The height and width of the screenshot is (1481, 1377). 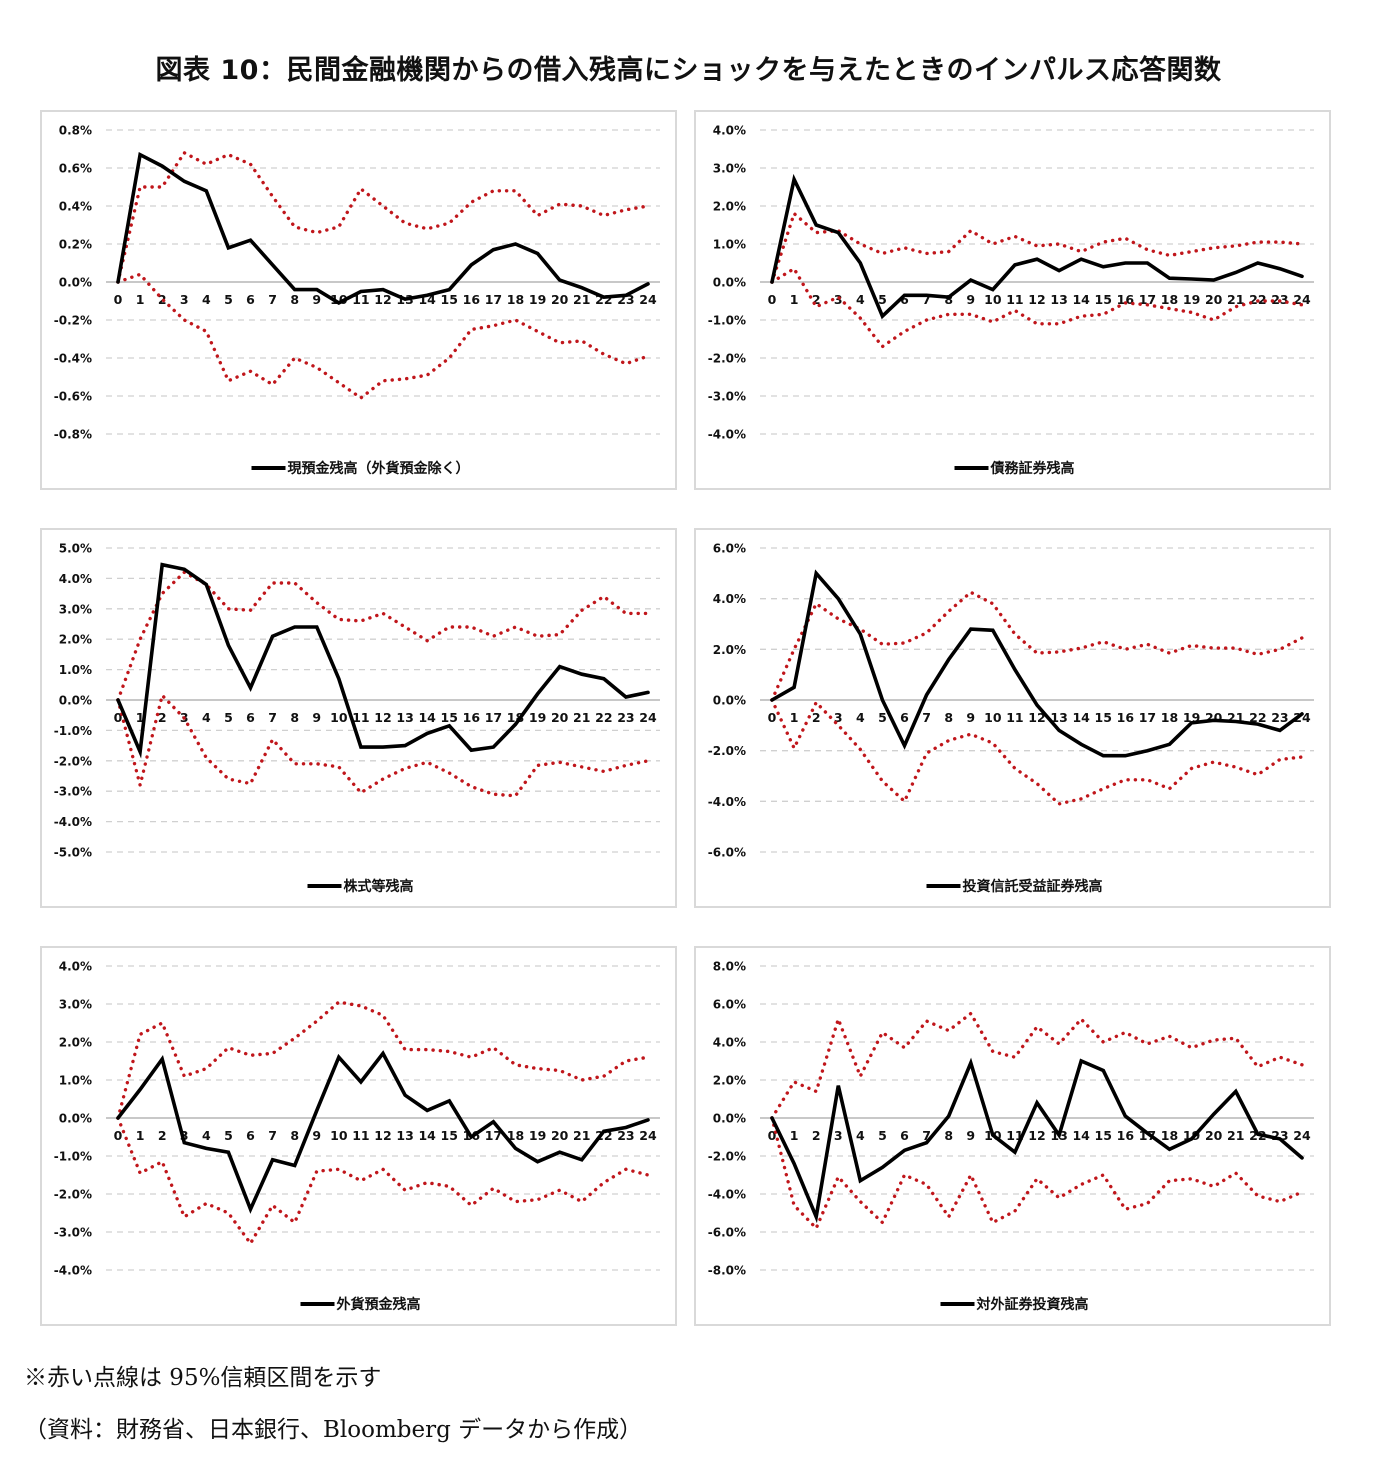 What do you see at coordinates (727, 802) in the screenshot?
I see `y-tick-label: -4.0%` at bounding box center [727, 802].